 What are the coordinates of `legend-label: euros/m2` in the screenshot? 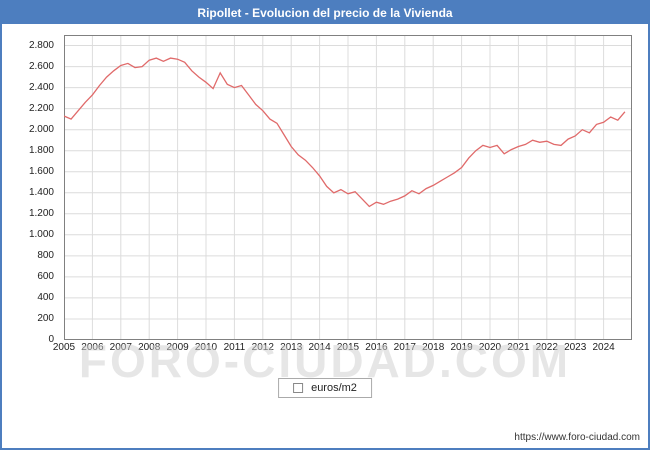 It's located at (334, 388).